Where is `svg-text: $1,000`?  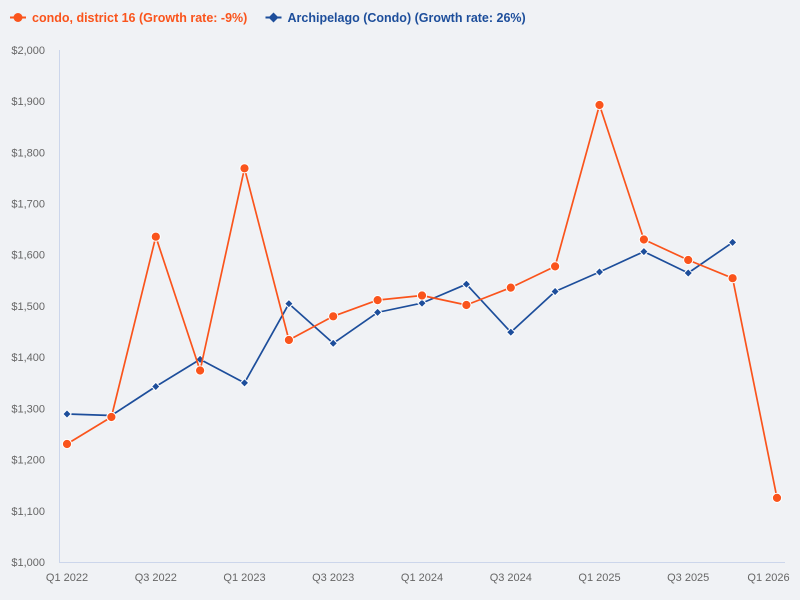 svg-text: $1,000 is located at coordinates (28, 563).